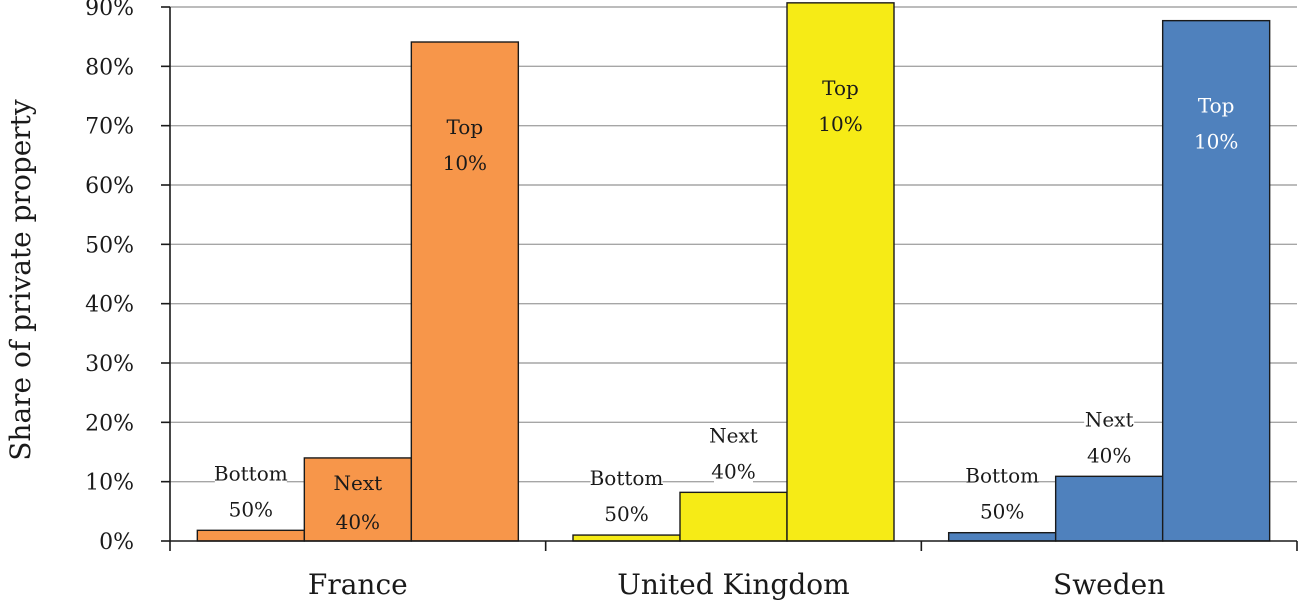 This screenshot has width=1300, height=607. What do you see at coordinates (733, 584) in the screenshot?
I see `x-category-label: United Kingdom` at bounding box center [733, 584].